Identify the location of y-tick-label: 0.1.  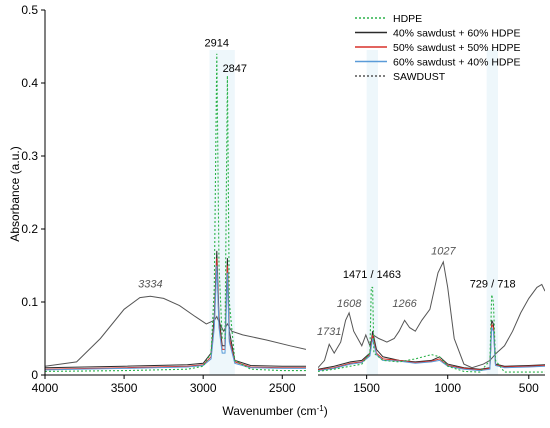
(29, 302).